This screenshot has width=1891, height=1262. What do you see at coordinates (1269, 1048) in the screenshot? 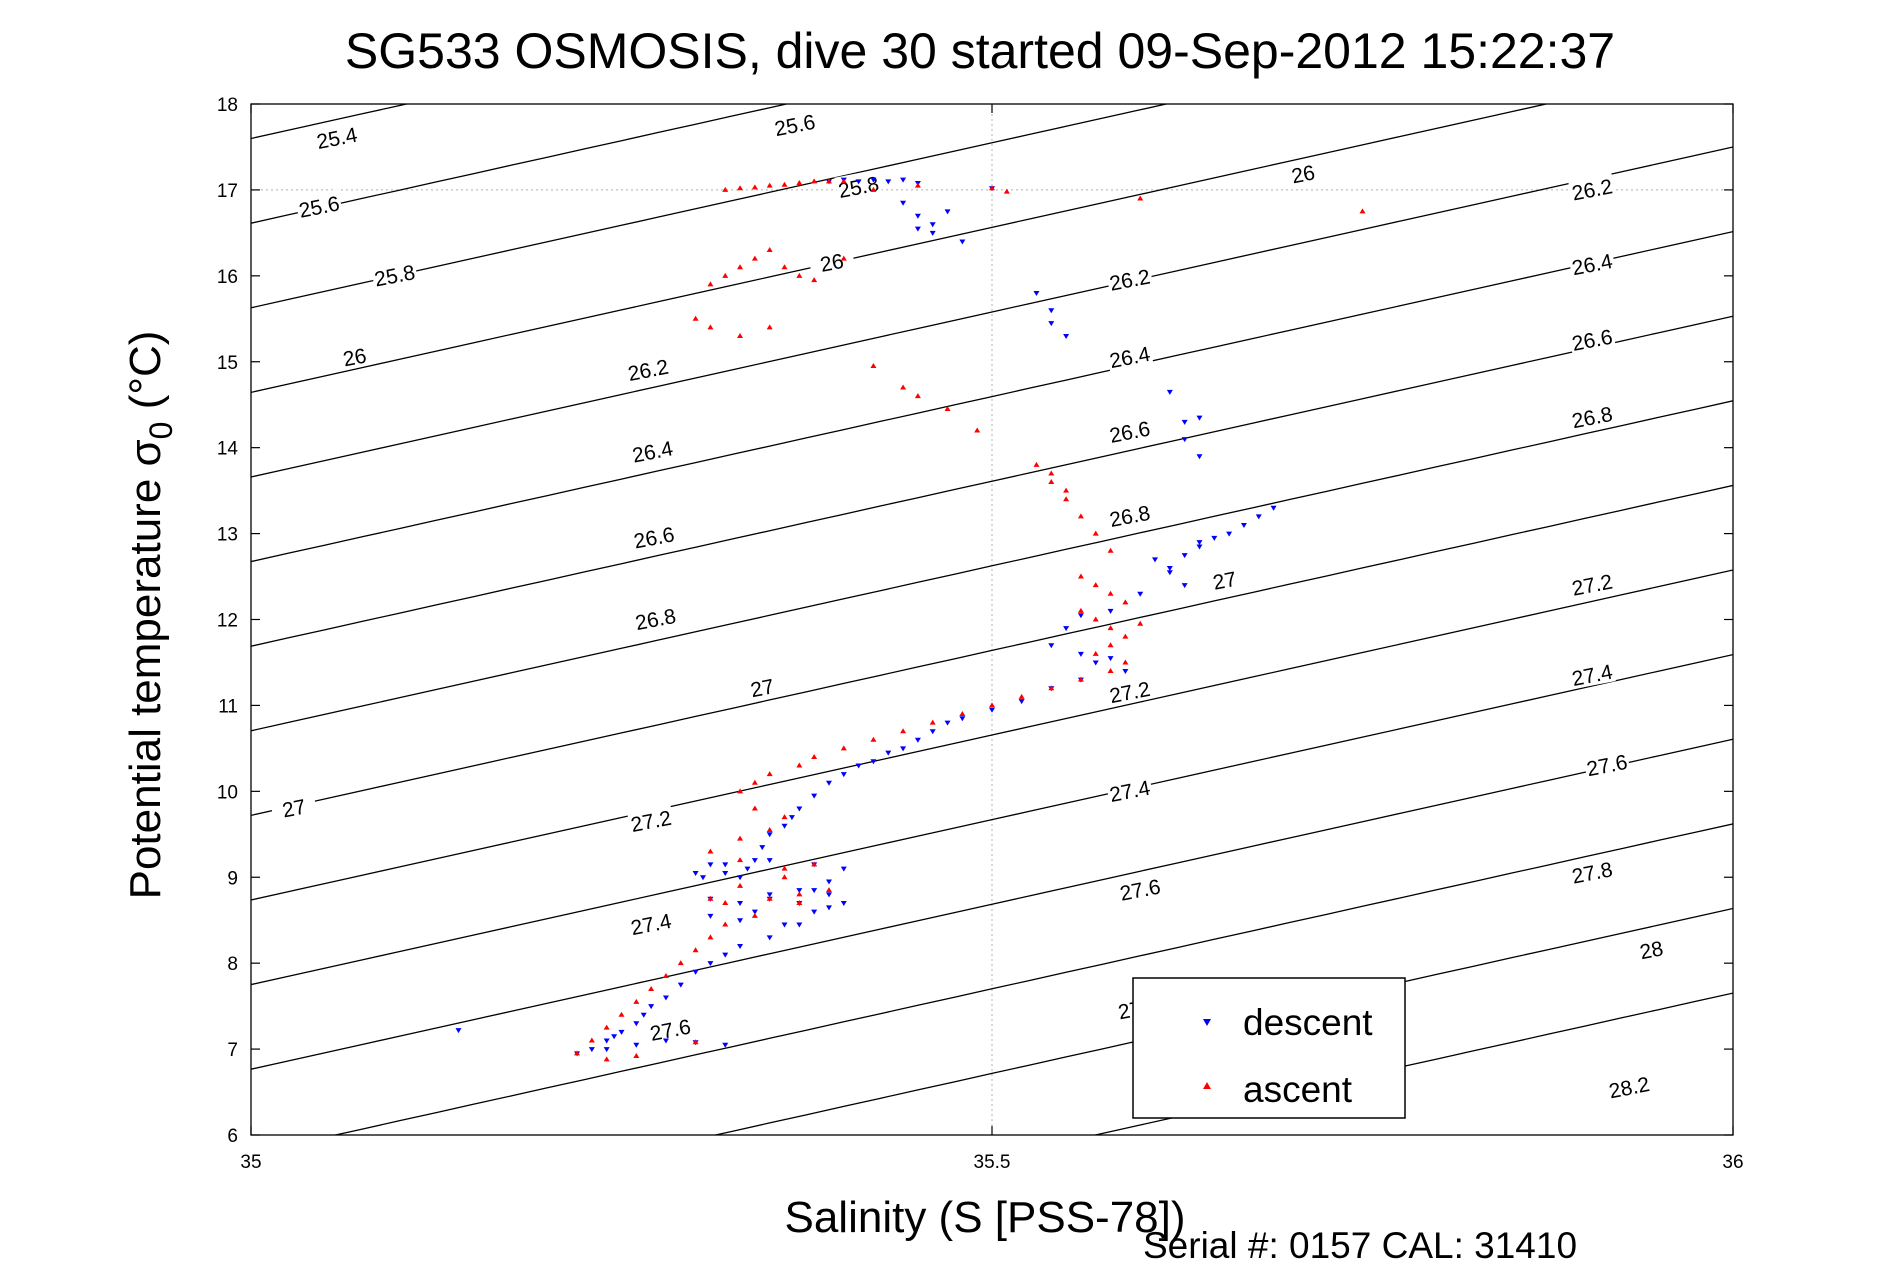
I see `legend-box` at bounding box center [1269, 1048].